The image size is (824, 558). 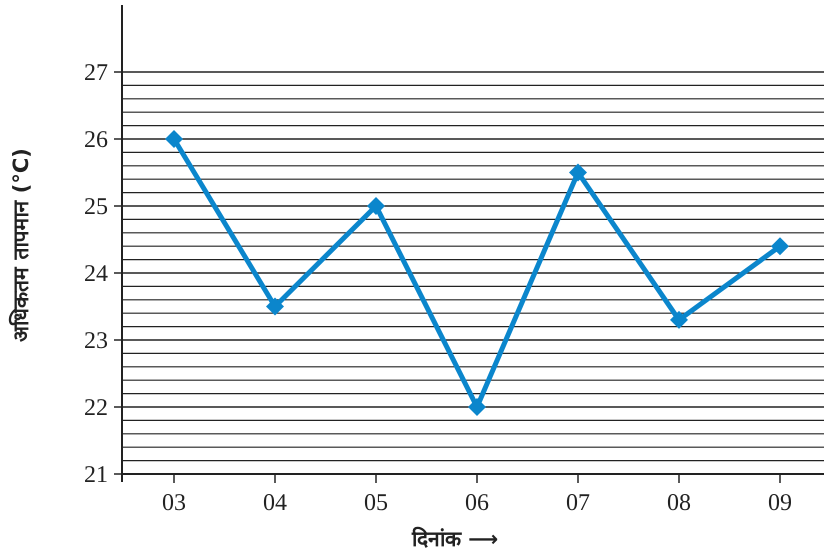 What do you see at coordinates (96, 73) in the screenshot?
I see `y-tick-label: 27` at bounding box center [96, 73].